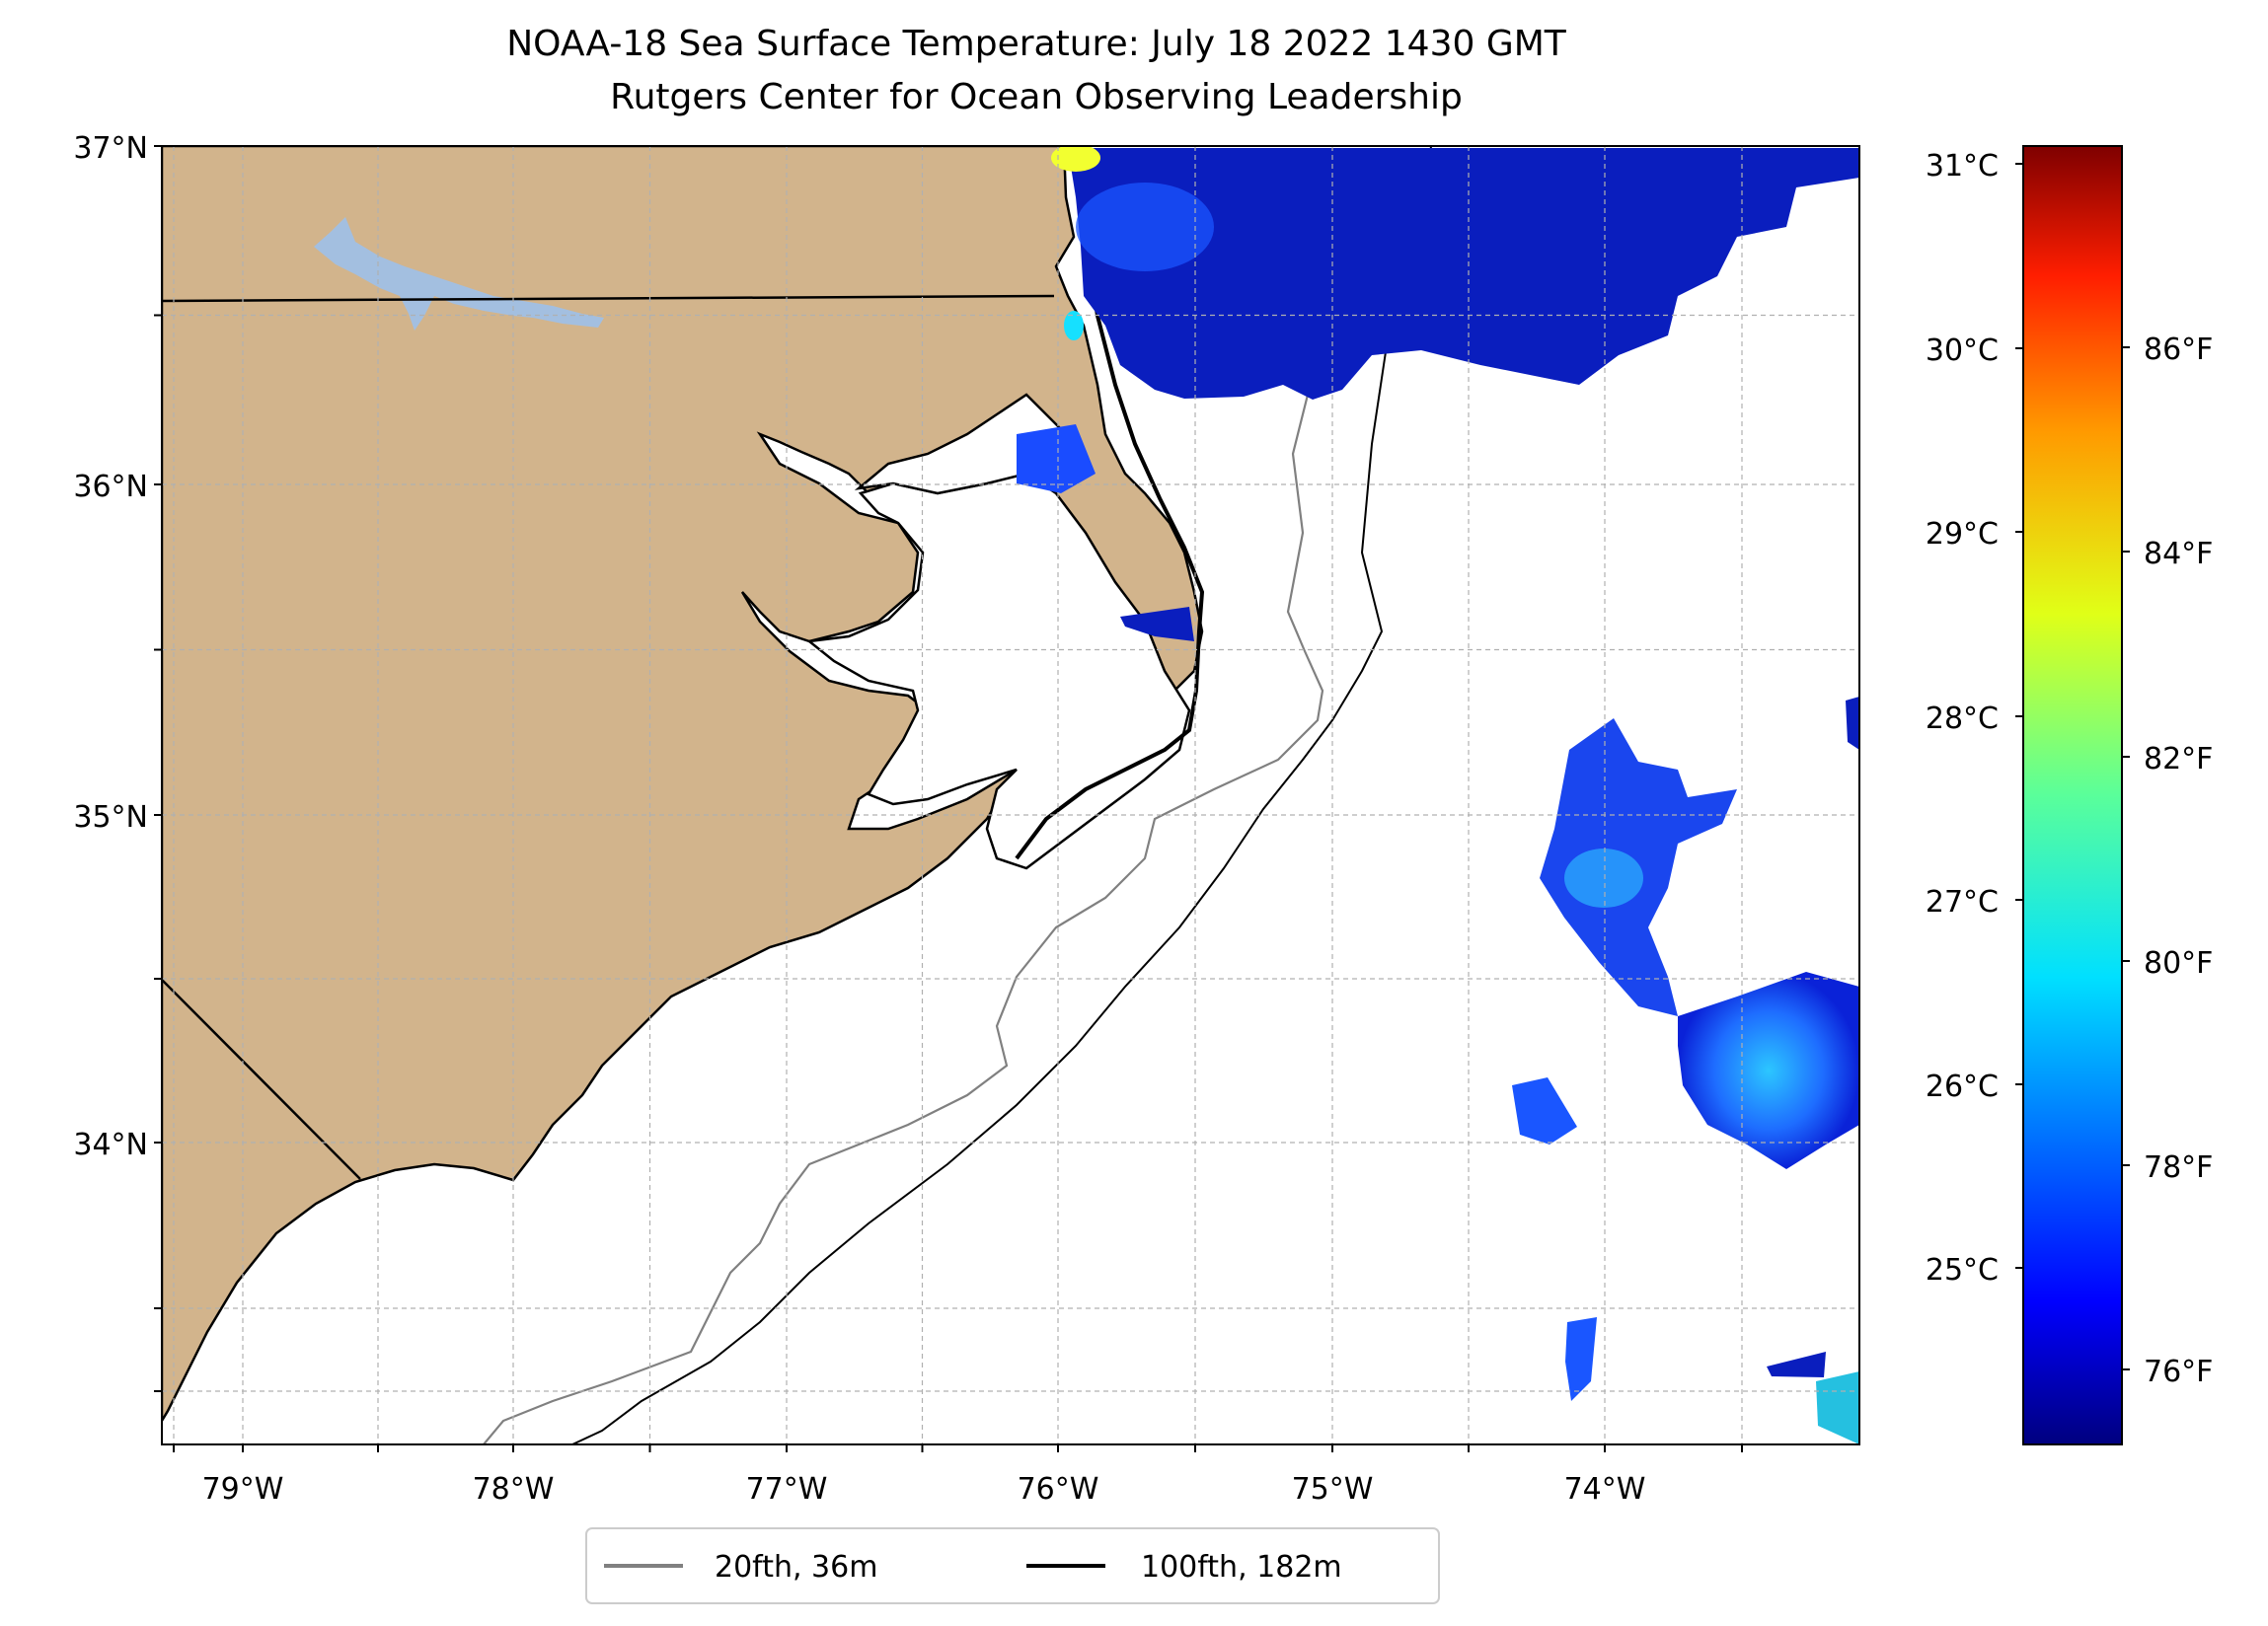 The height and width of the screenshot is (1626, 2268). I want to click on cb-label-78f: 78°F, so click(2178, 1167).